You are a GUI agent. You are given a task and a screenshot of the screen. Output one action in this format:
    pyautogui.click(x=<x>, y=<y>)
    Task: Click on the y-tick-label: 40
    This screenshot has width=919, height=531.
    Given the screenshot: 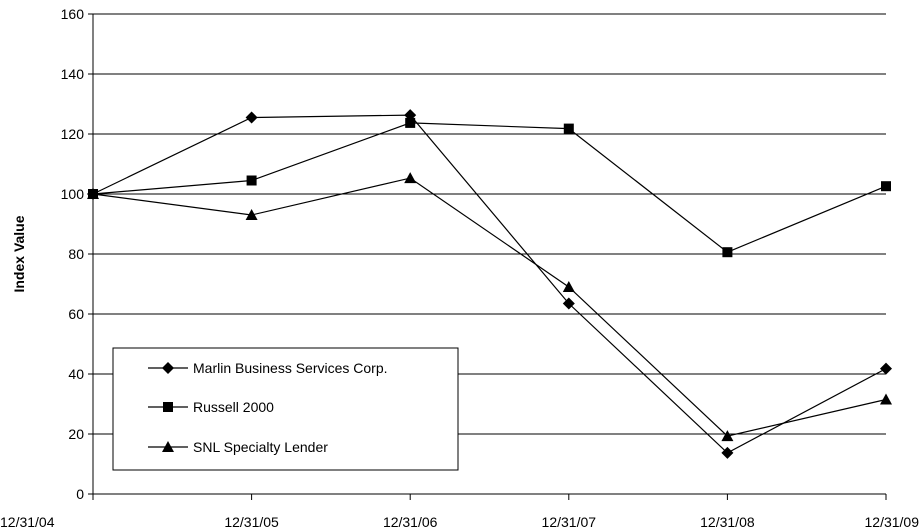 What is the action you would take?
    pyautogui.click(x=76, y=374)
    